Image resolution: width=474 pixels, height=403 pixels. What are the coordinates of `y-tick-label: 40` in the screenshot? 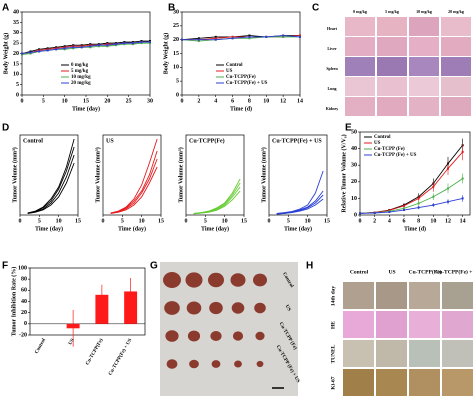 It's located at (24, 302).